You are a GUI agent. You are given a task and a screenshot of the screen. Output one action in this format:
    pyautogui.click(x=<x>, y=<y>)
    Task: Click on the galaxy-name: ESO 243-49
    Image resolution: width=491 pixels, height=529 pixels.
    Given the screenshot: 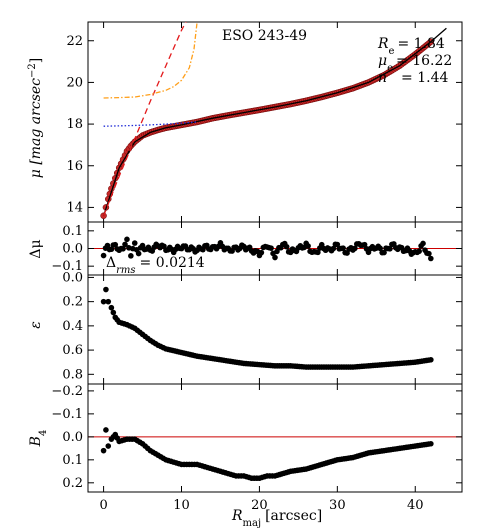 What is the action you would take?
    pyautogui.click(x=264, y=36)
    